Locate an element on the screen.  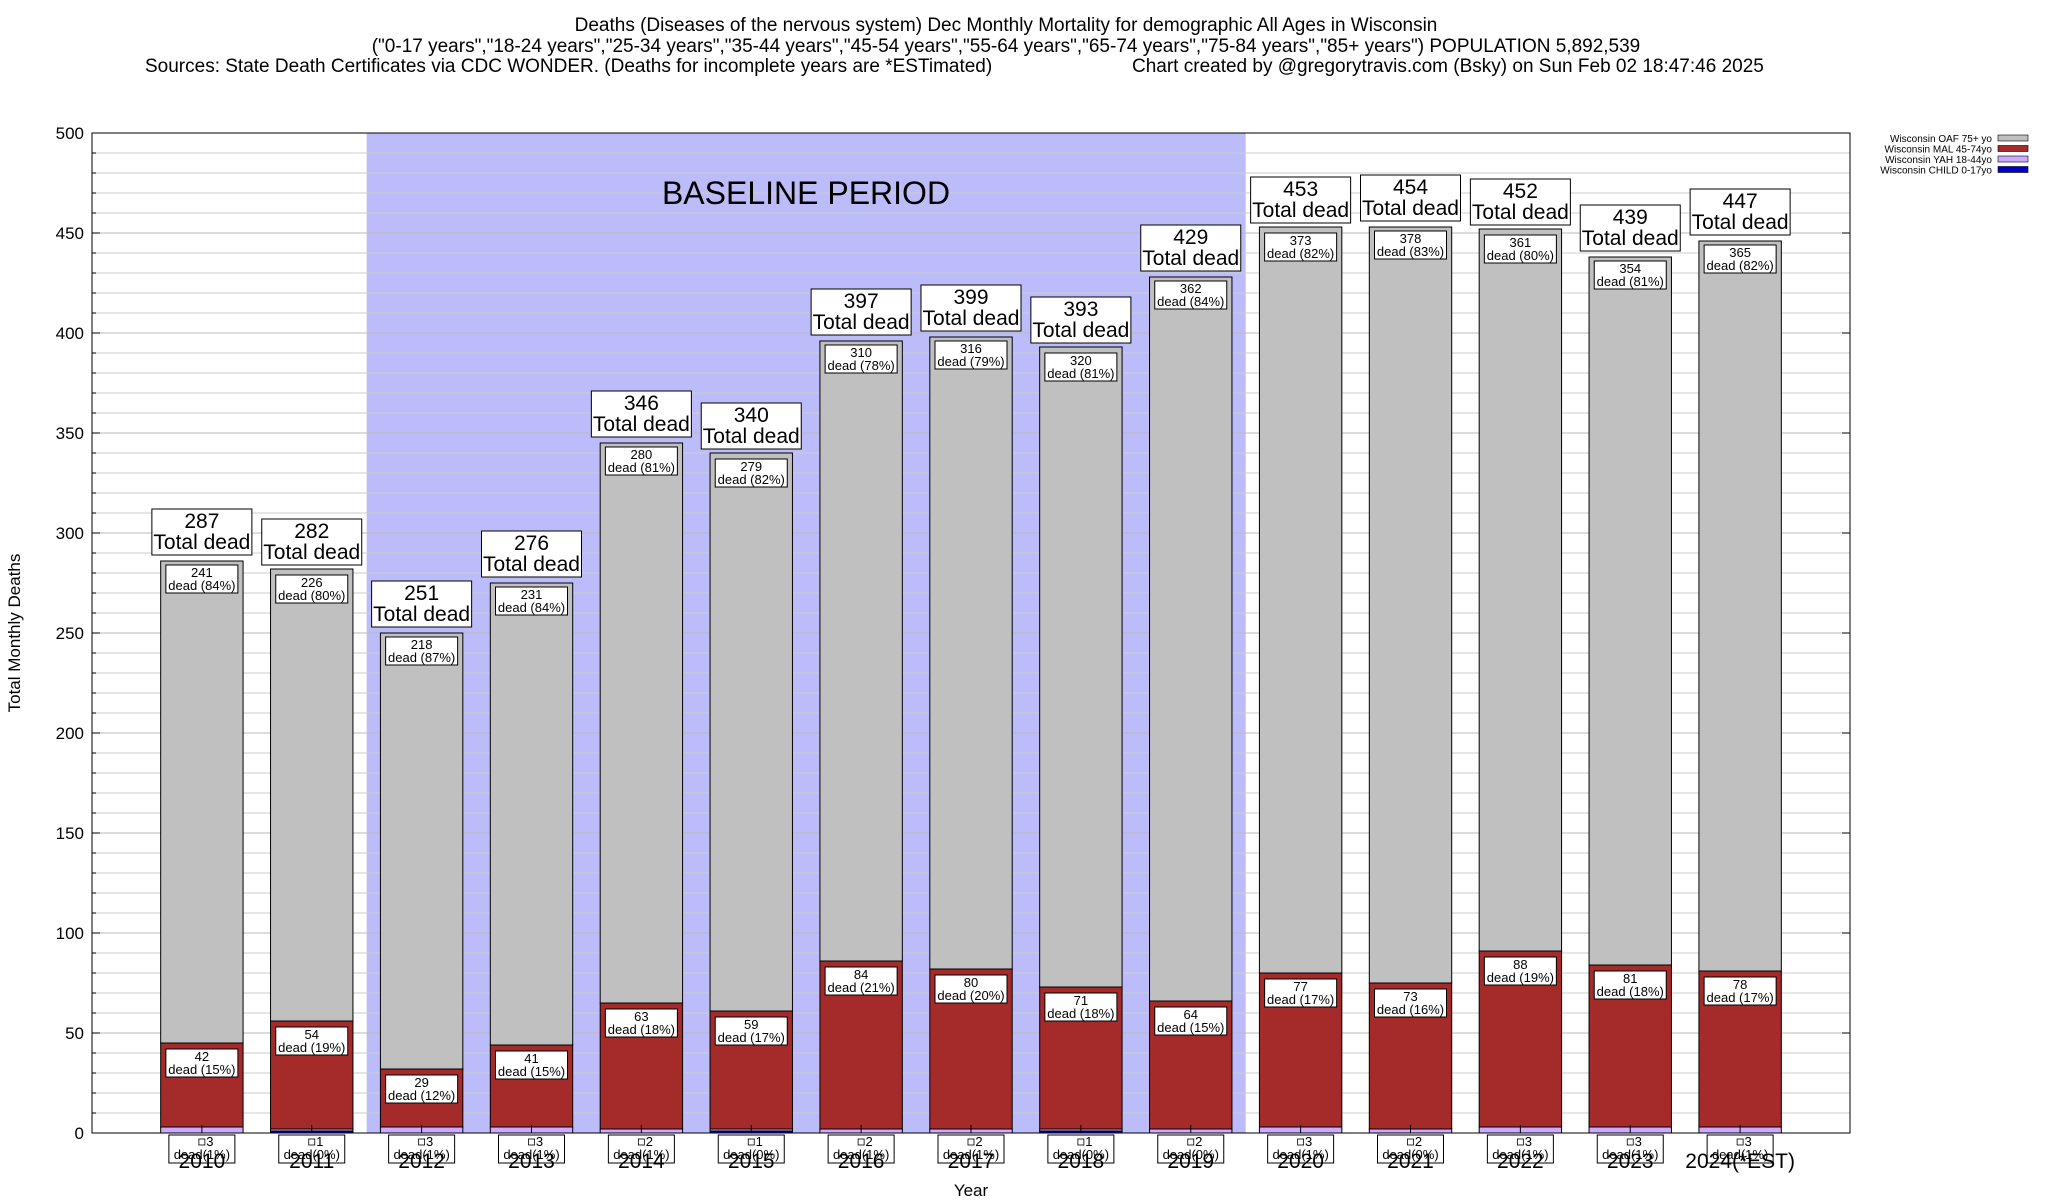
mal-pct-label: dead (15%) is located at coordinates (1190, 1027).